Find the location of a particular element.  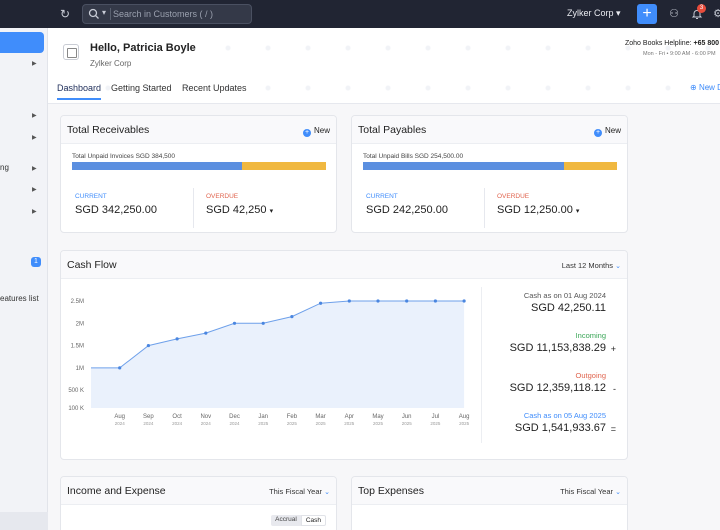

new-bill-button: + New is located at coordinates (607, 131).